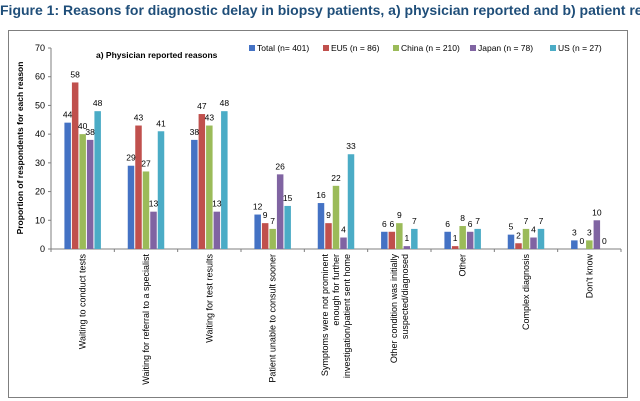 This screenshot has height=401, width=640. I want to click on data-label: 58, so click(75, 74).